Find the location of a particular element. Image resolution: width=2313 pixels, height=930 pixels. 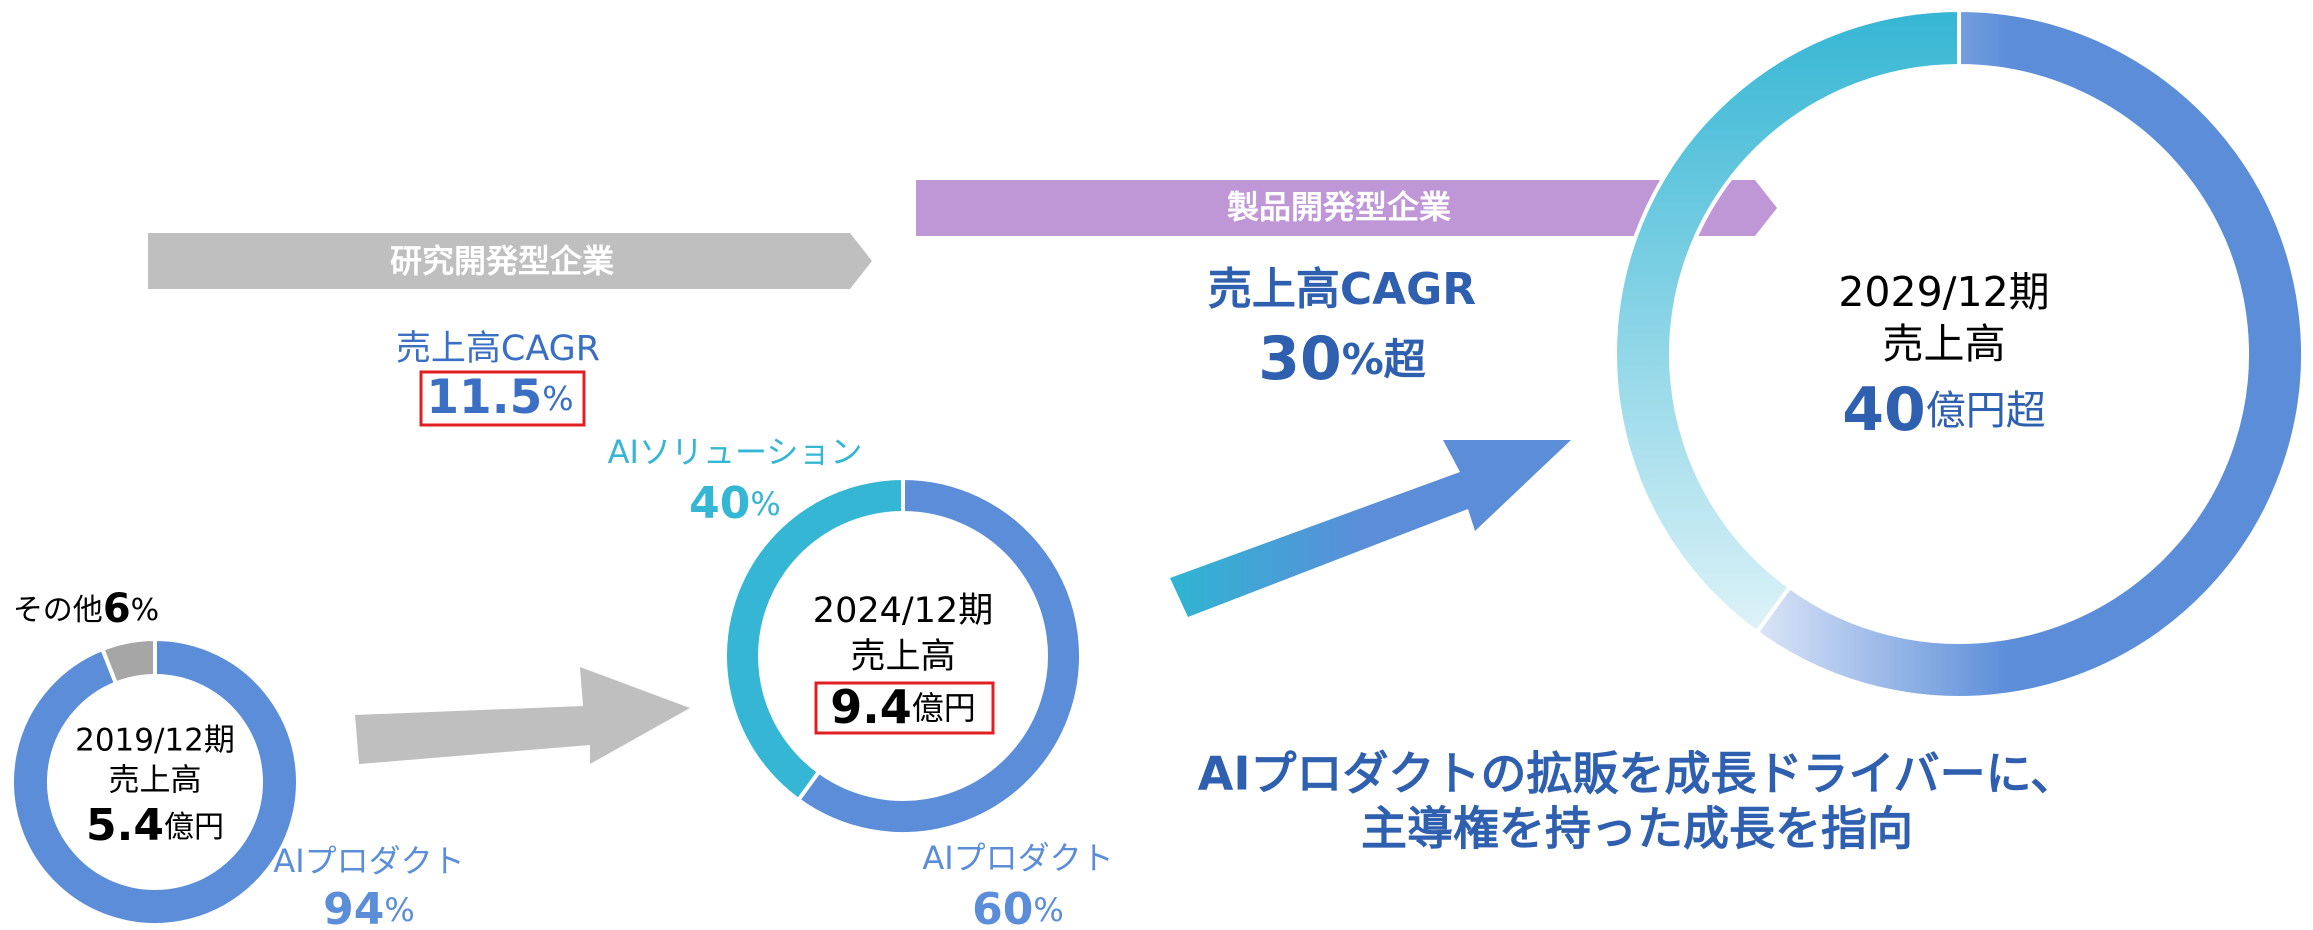

phase-name: 製品開発型企業 is located at coordinates (1339, 207).